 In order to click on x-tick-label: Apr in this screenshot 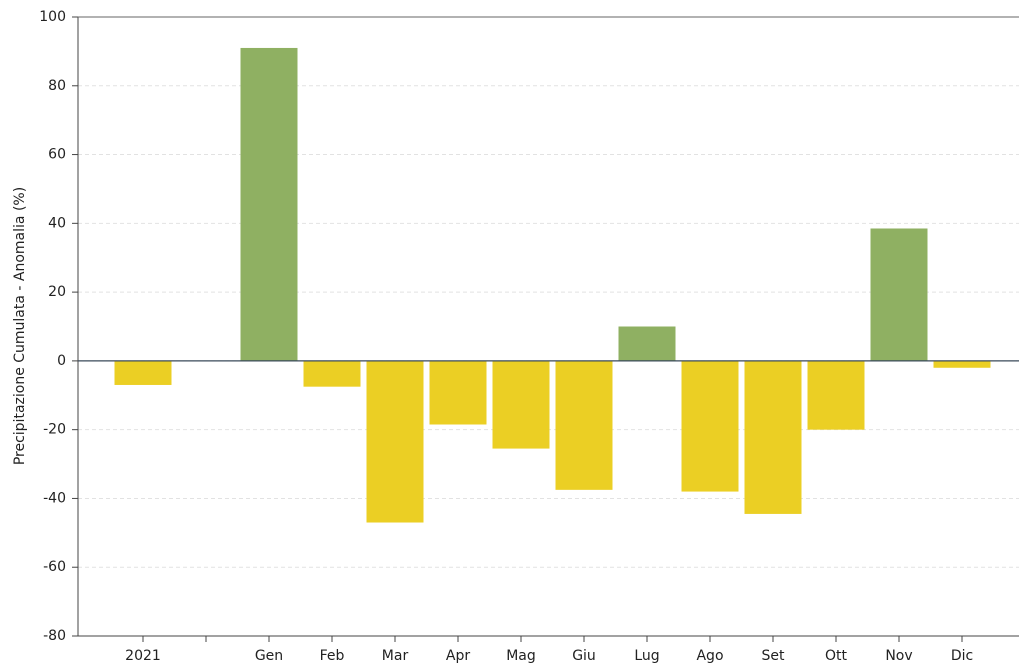, I will do `click(458, 656)`.